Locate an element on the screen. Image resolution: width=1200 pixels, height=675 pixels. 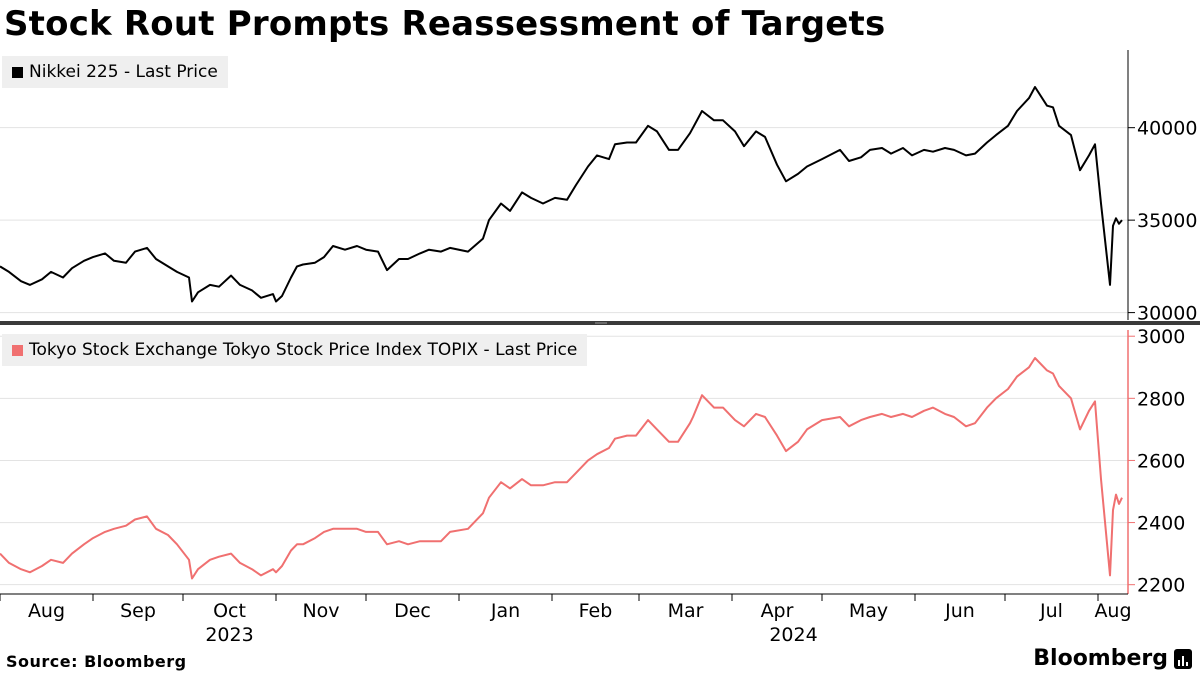
source-note: Source: Bloomberg is located at coordinates (96, 661).